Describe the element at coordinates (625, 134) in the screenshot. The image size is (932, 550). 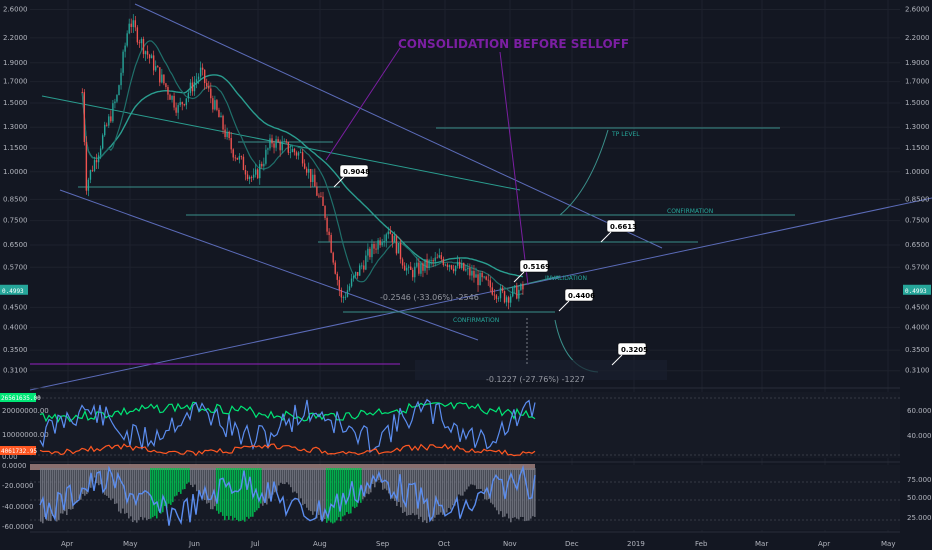
I see `level-label: TP LEVEL` at that location.